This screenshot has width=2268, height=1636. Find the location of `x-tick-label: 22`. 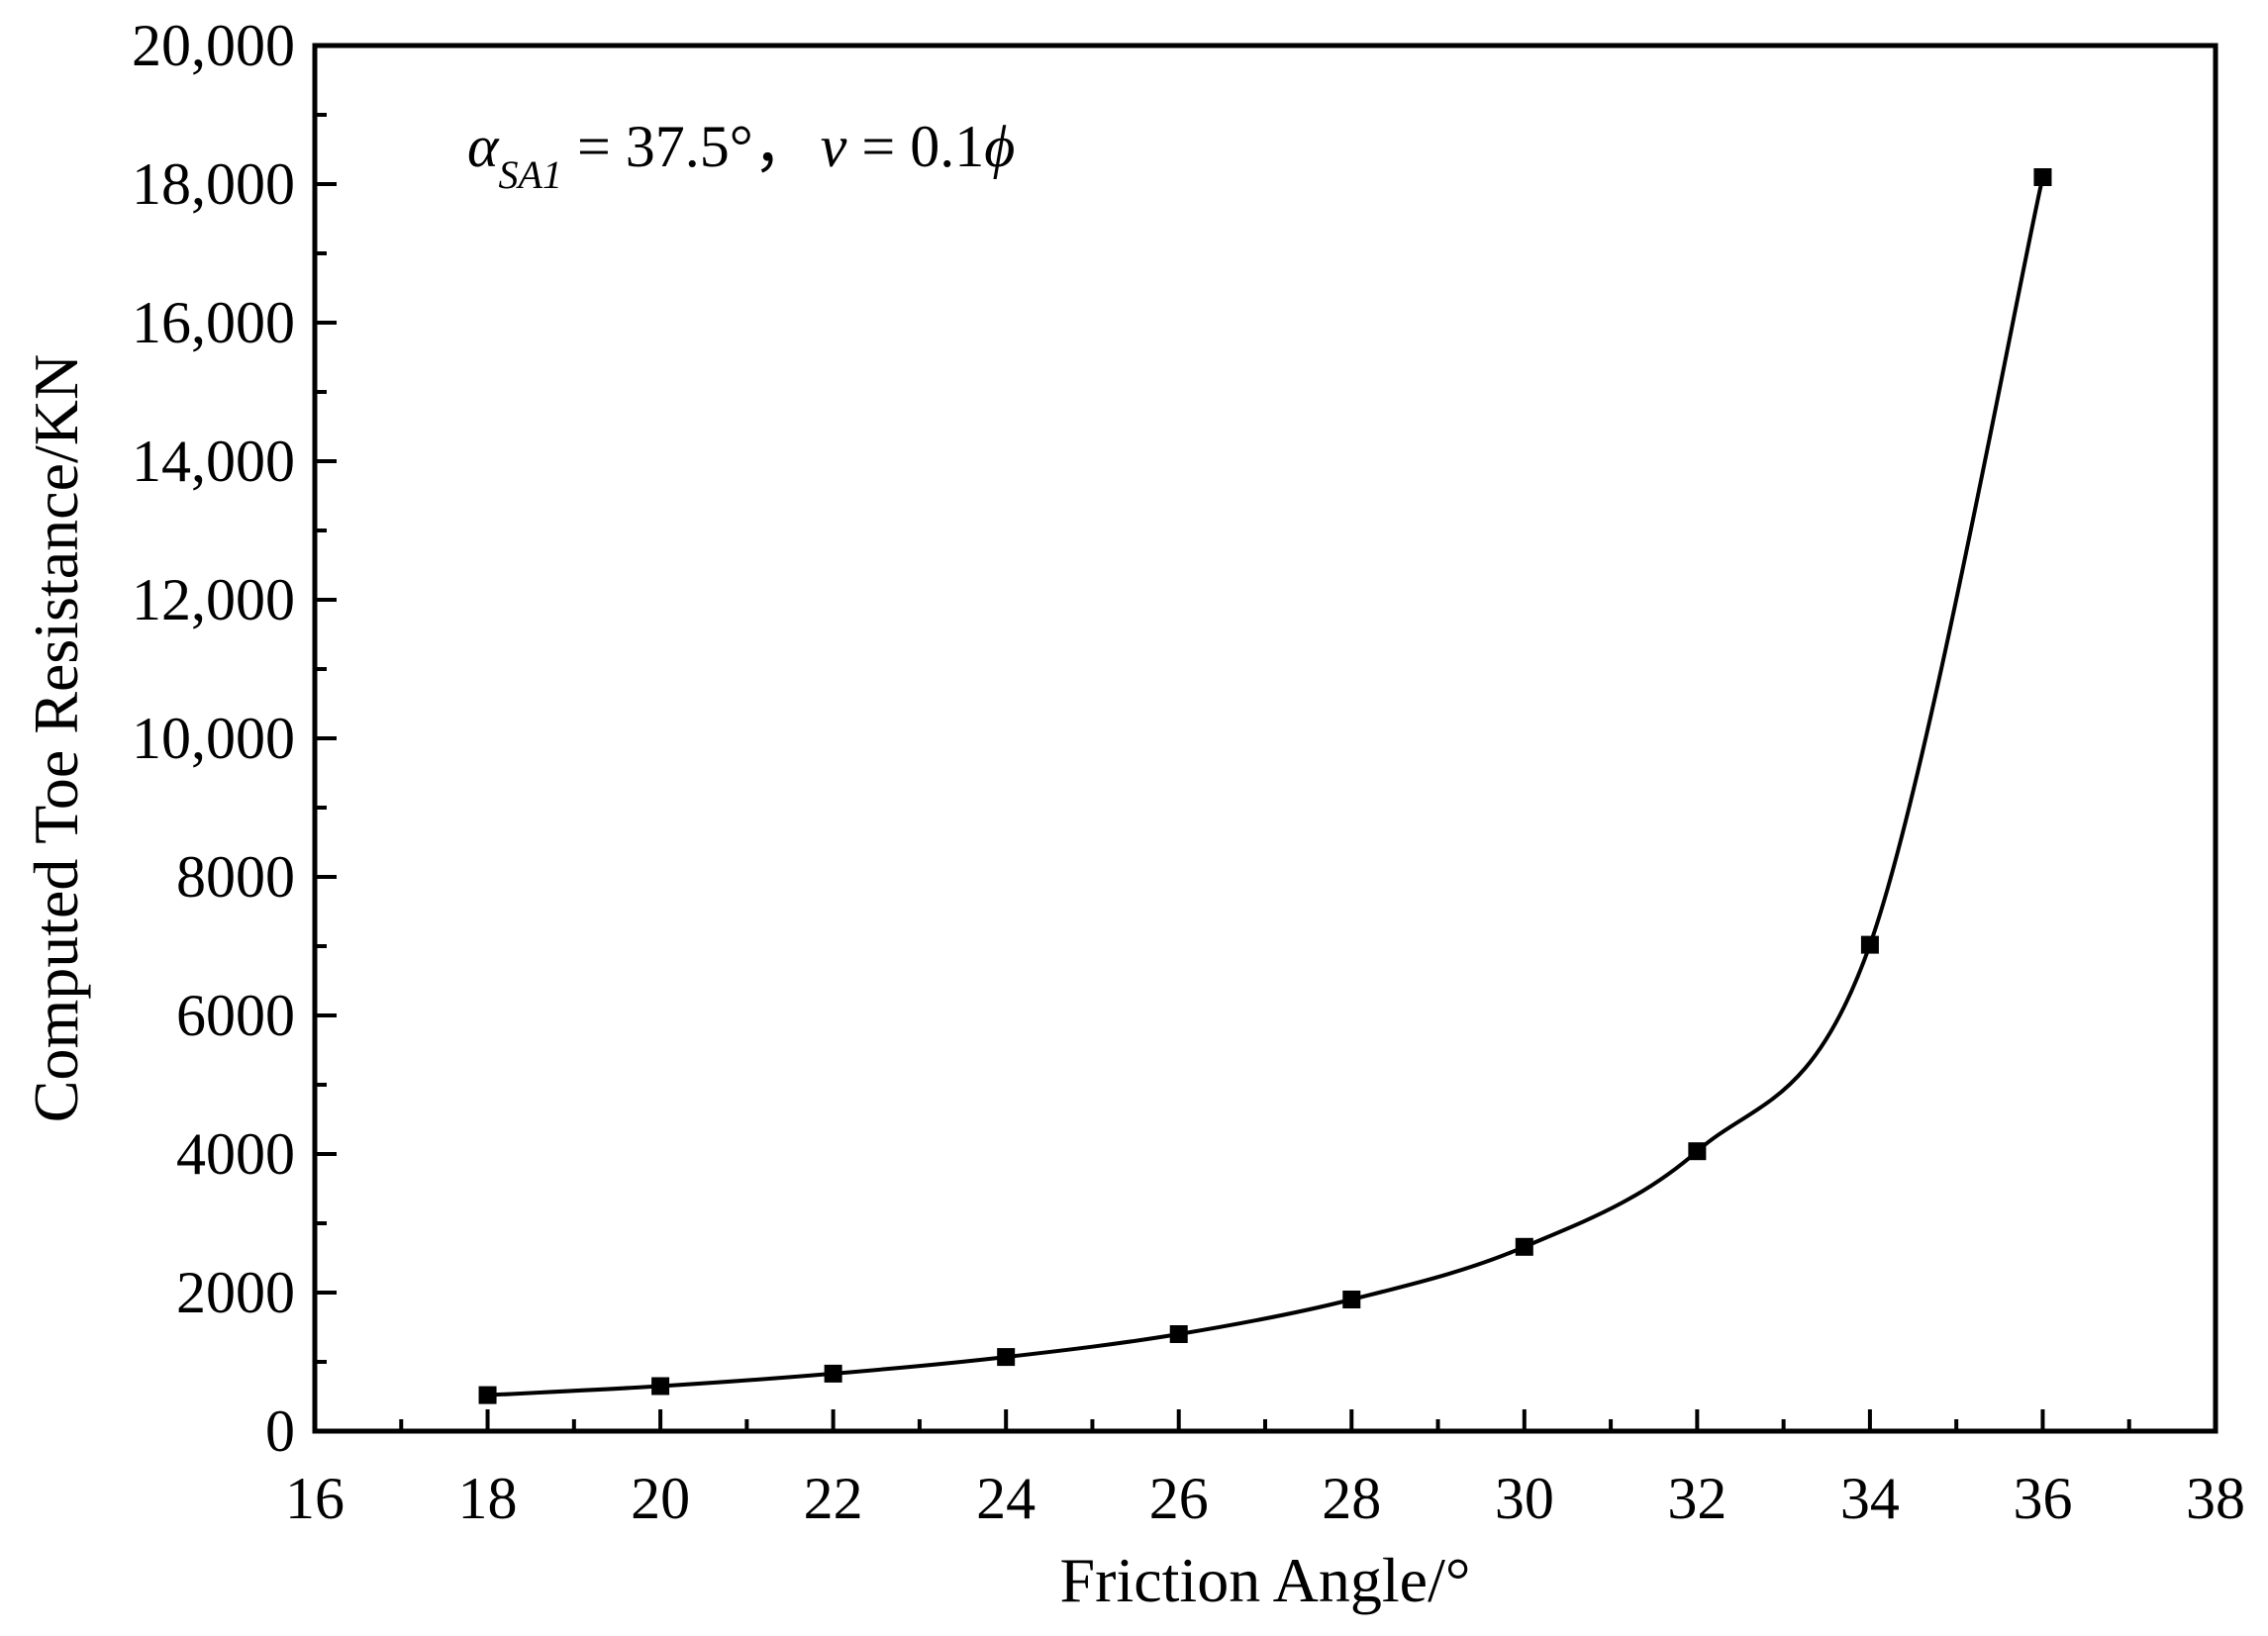

x-tick-label: 22 is located at coordinates (833, 1498).